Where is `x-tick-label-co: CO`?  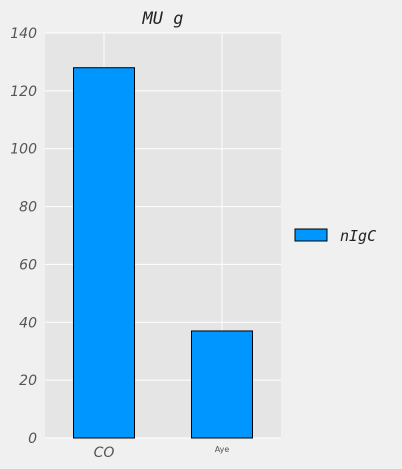
x-tick-label-co: CO is located at coordinates (104, 453).